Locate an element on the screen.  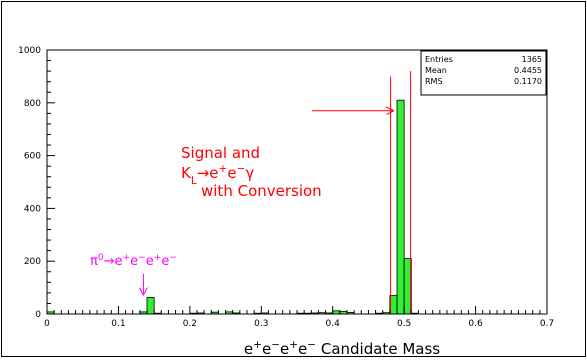
stats-label: Mean is located at coordinates (436, 70).